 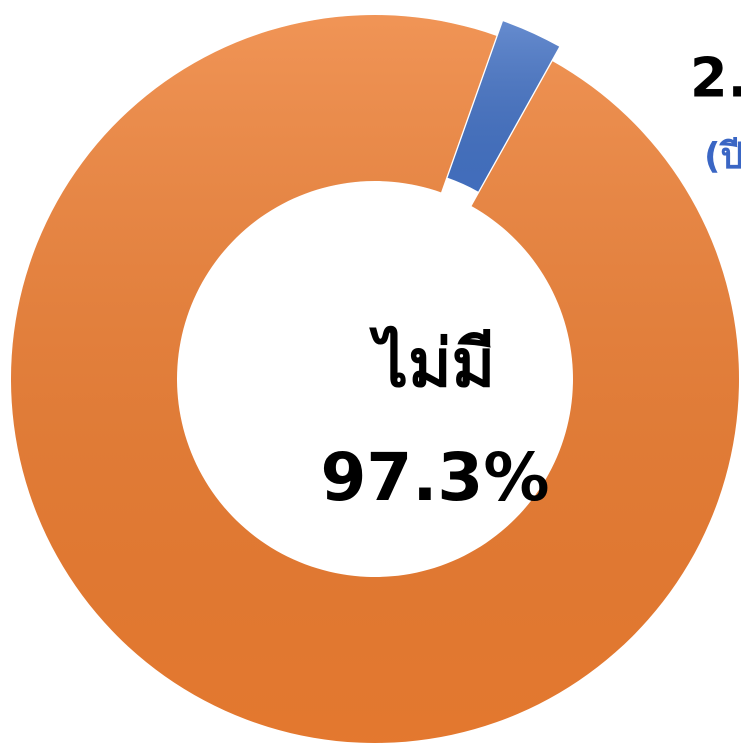 I want to click on annotation: (ปี, so click(x=722, y=156).